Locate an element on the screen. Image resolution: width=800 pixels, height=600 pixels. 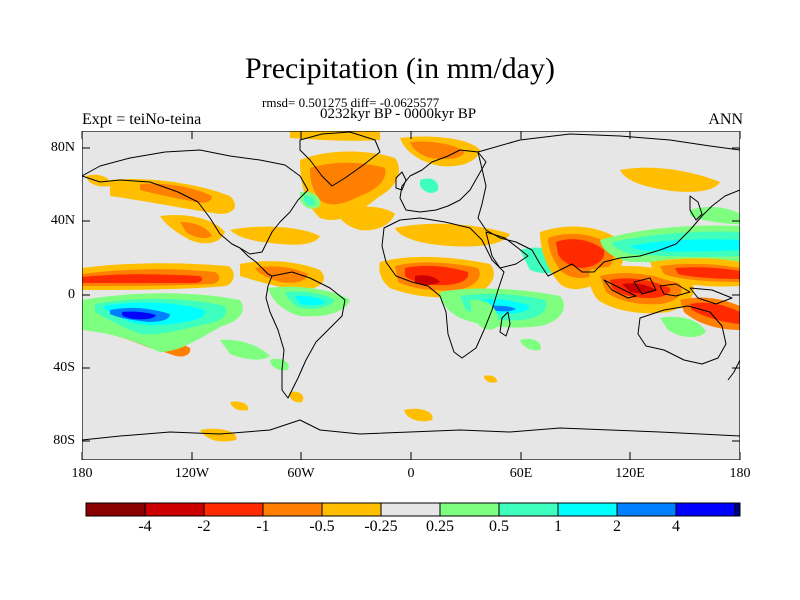
lon-label: 60W is located at coordinates (301, 473).